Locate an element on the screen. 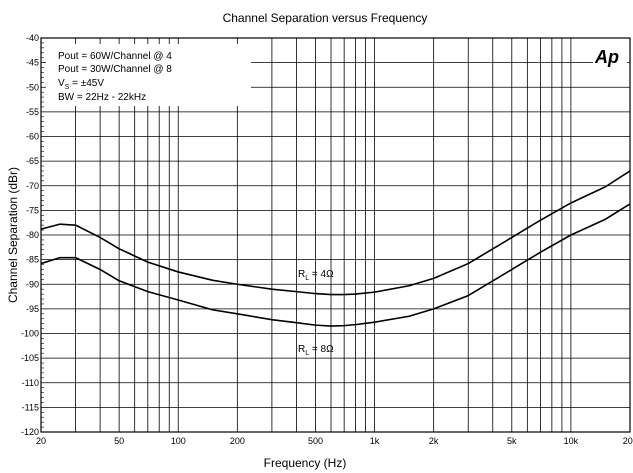  x-axis-title: Frequency (Hz) is located at coordinates (305, 463).